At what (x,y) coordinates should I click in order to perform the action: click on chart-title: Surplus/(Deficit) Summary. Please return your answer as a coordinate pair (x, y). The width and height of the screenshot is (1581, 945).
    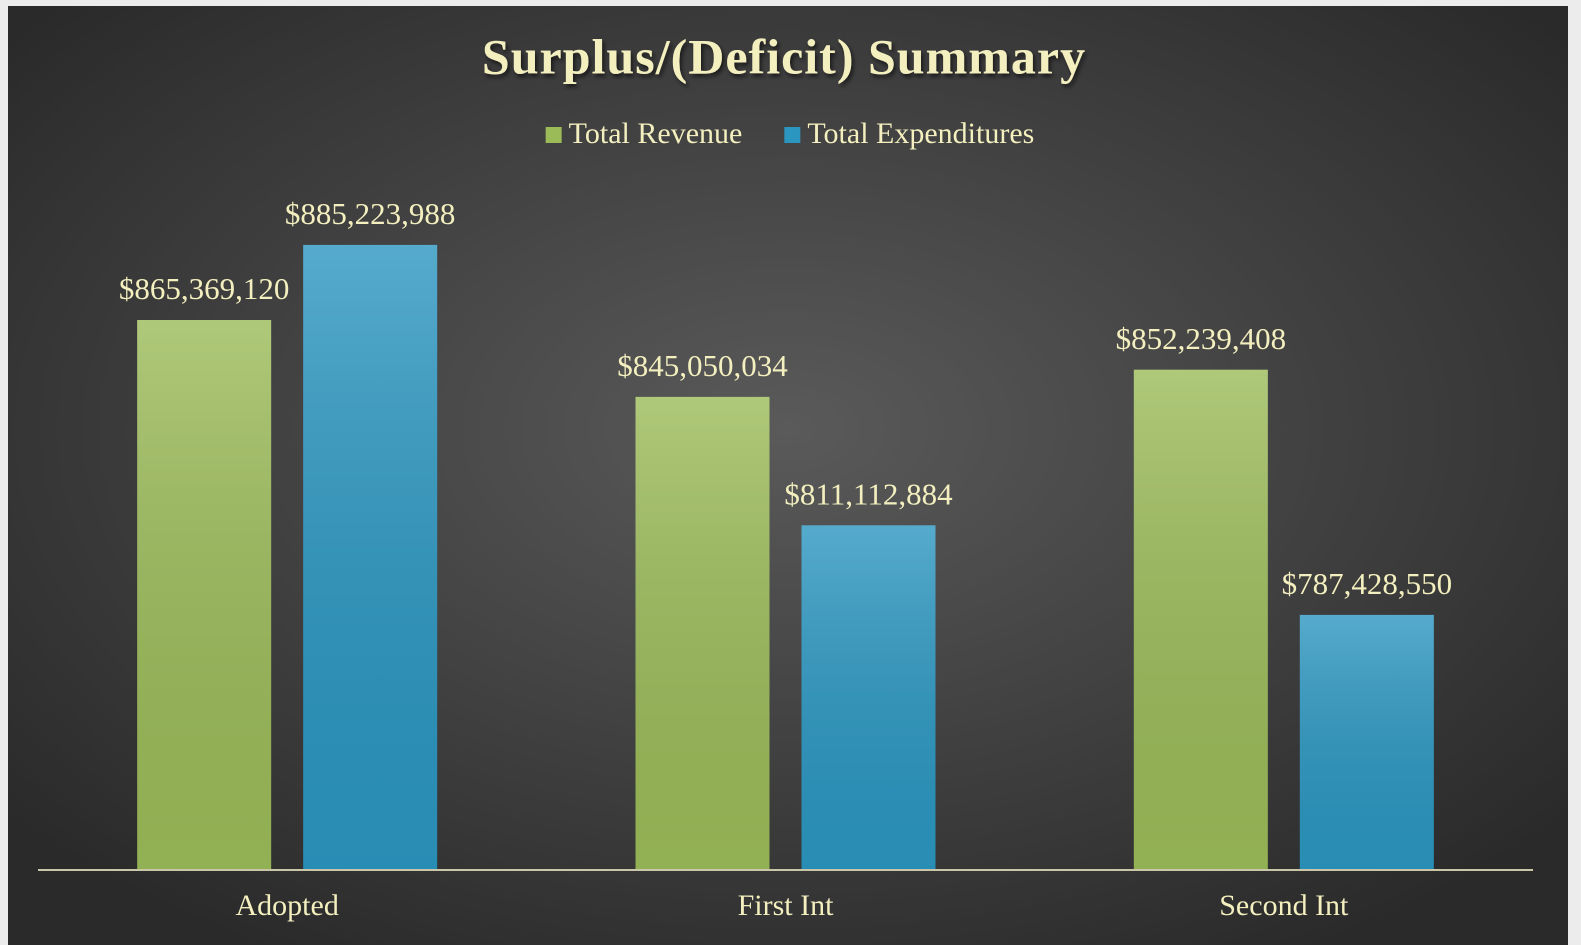
    Looking at the image, I should click on (784, 56).